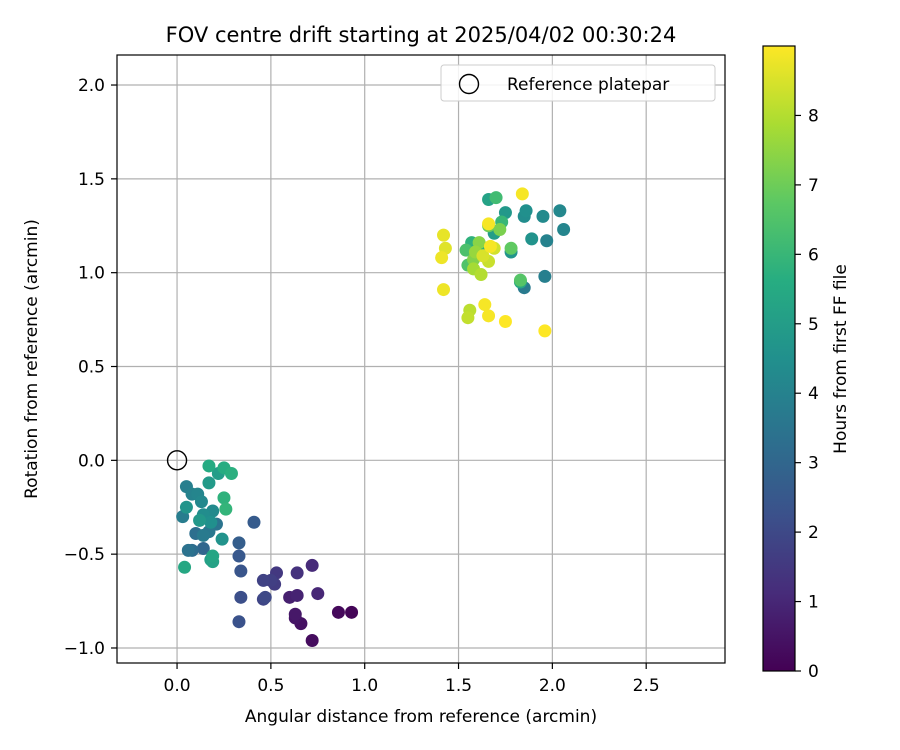 The image size is (900, 750). Describe the element at coordinates (588, 85) in the screenshot. I see `legend-label-reference: Reference platepar` at that location.